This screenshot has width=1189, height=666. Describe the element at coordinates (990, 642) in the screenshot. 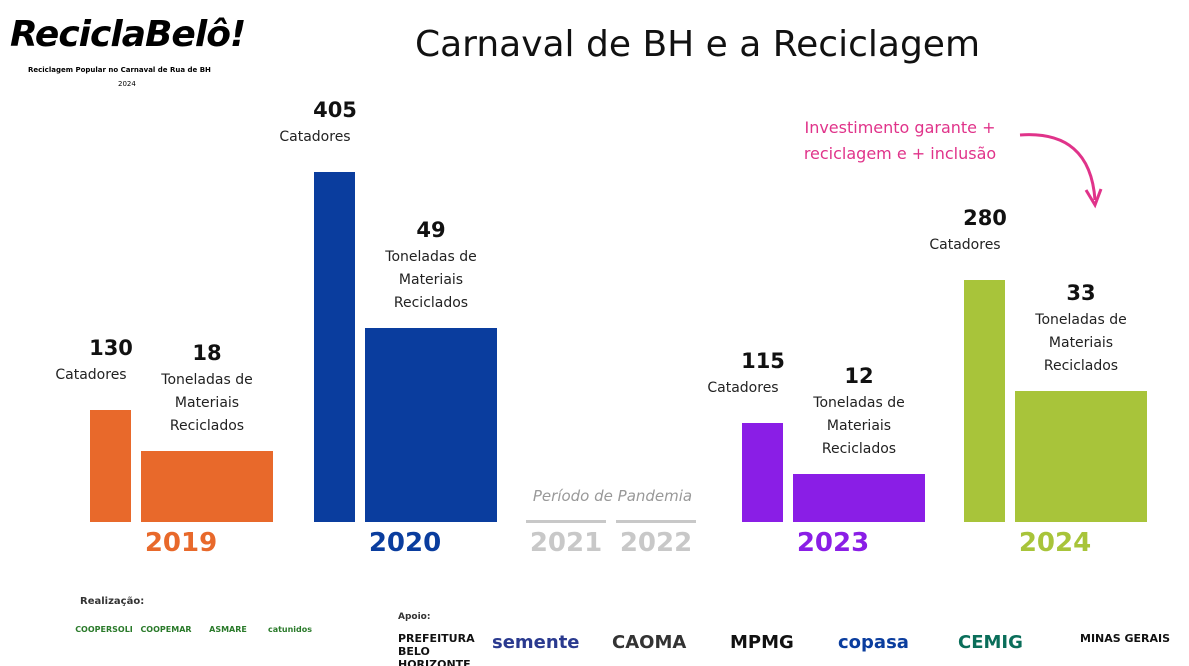

I see `sponsor-logo: CEMIG` at that location.